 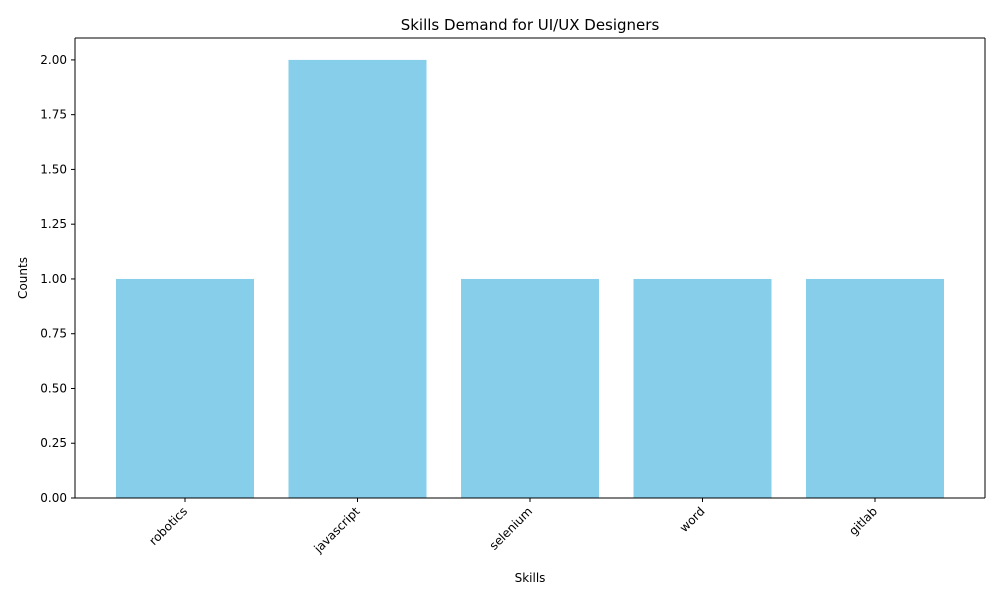 I want to click on y-tick-label: 0.75, so click(x=53, y=334).